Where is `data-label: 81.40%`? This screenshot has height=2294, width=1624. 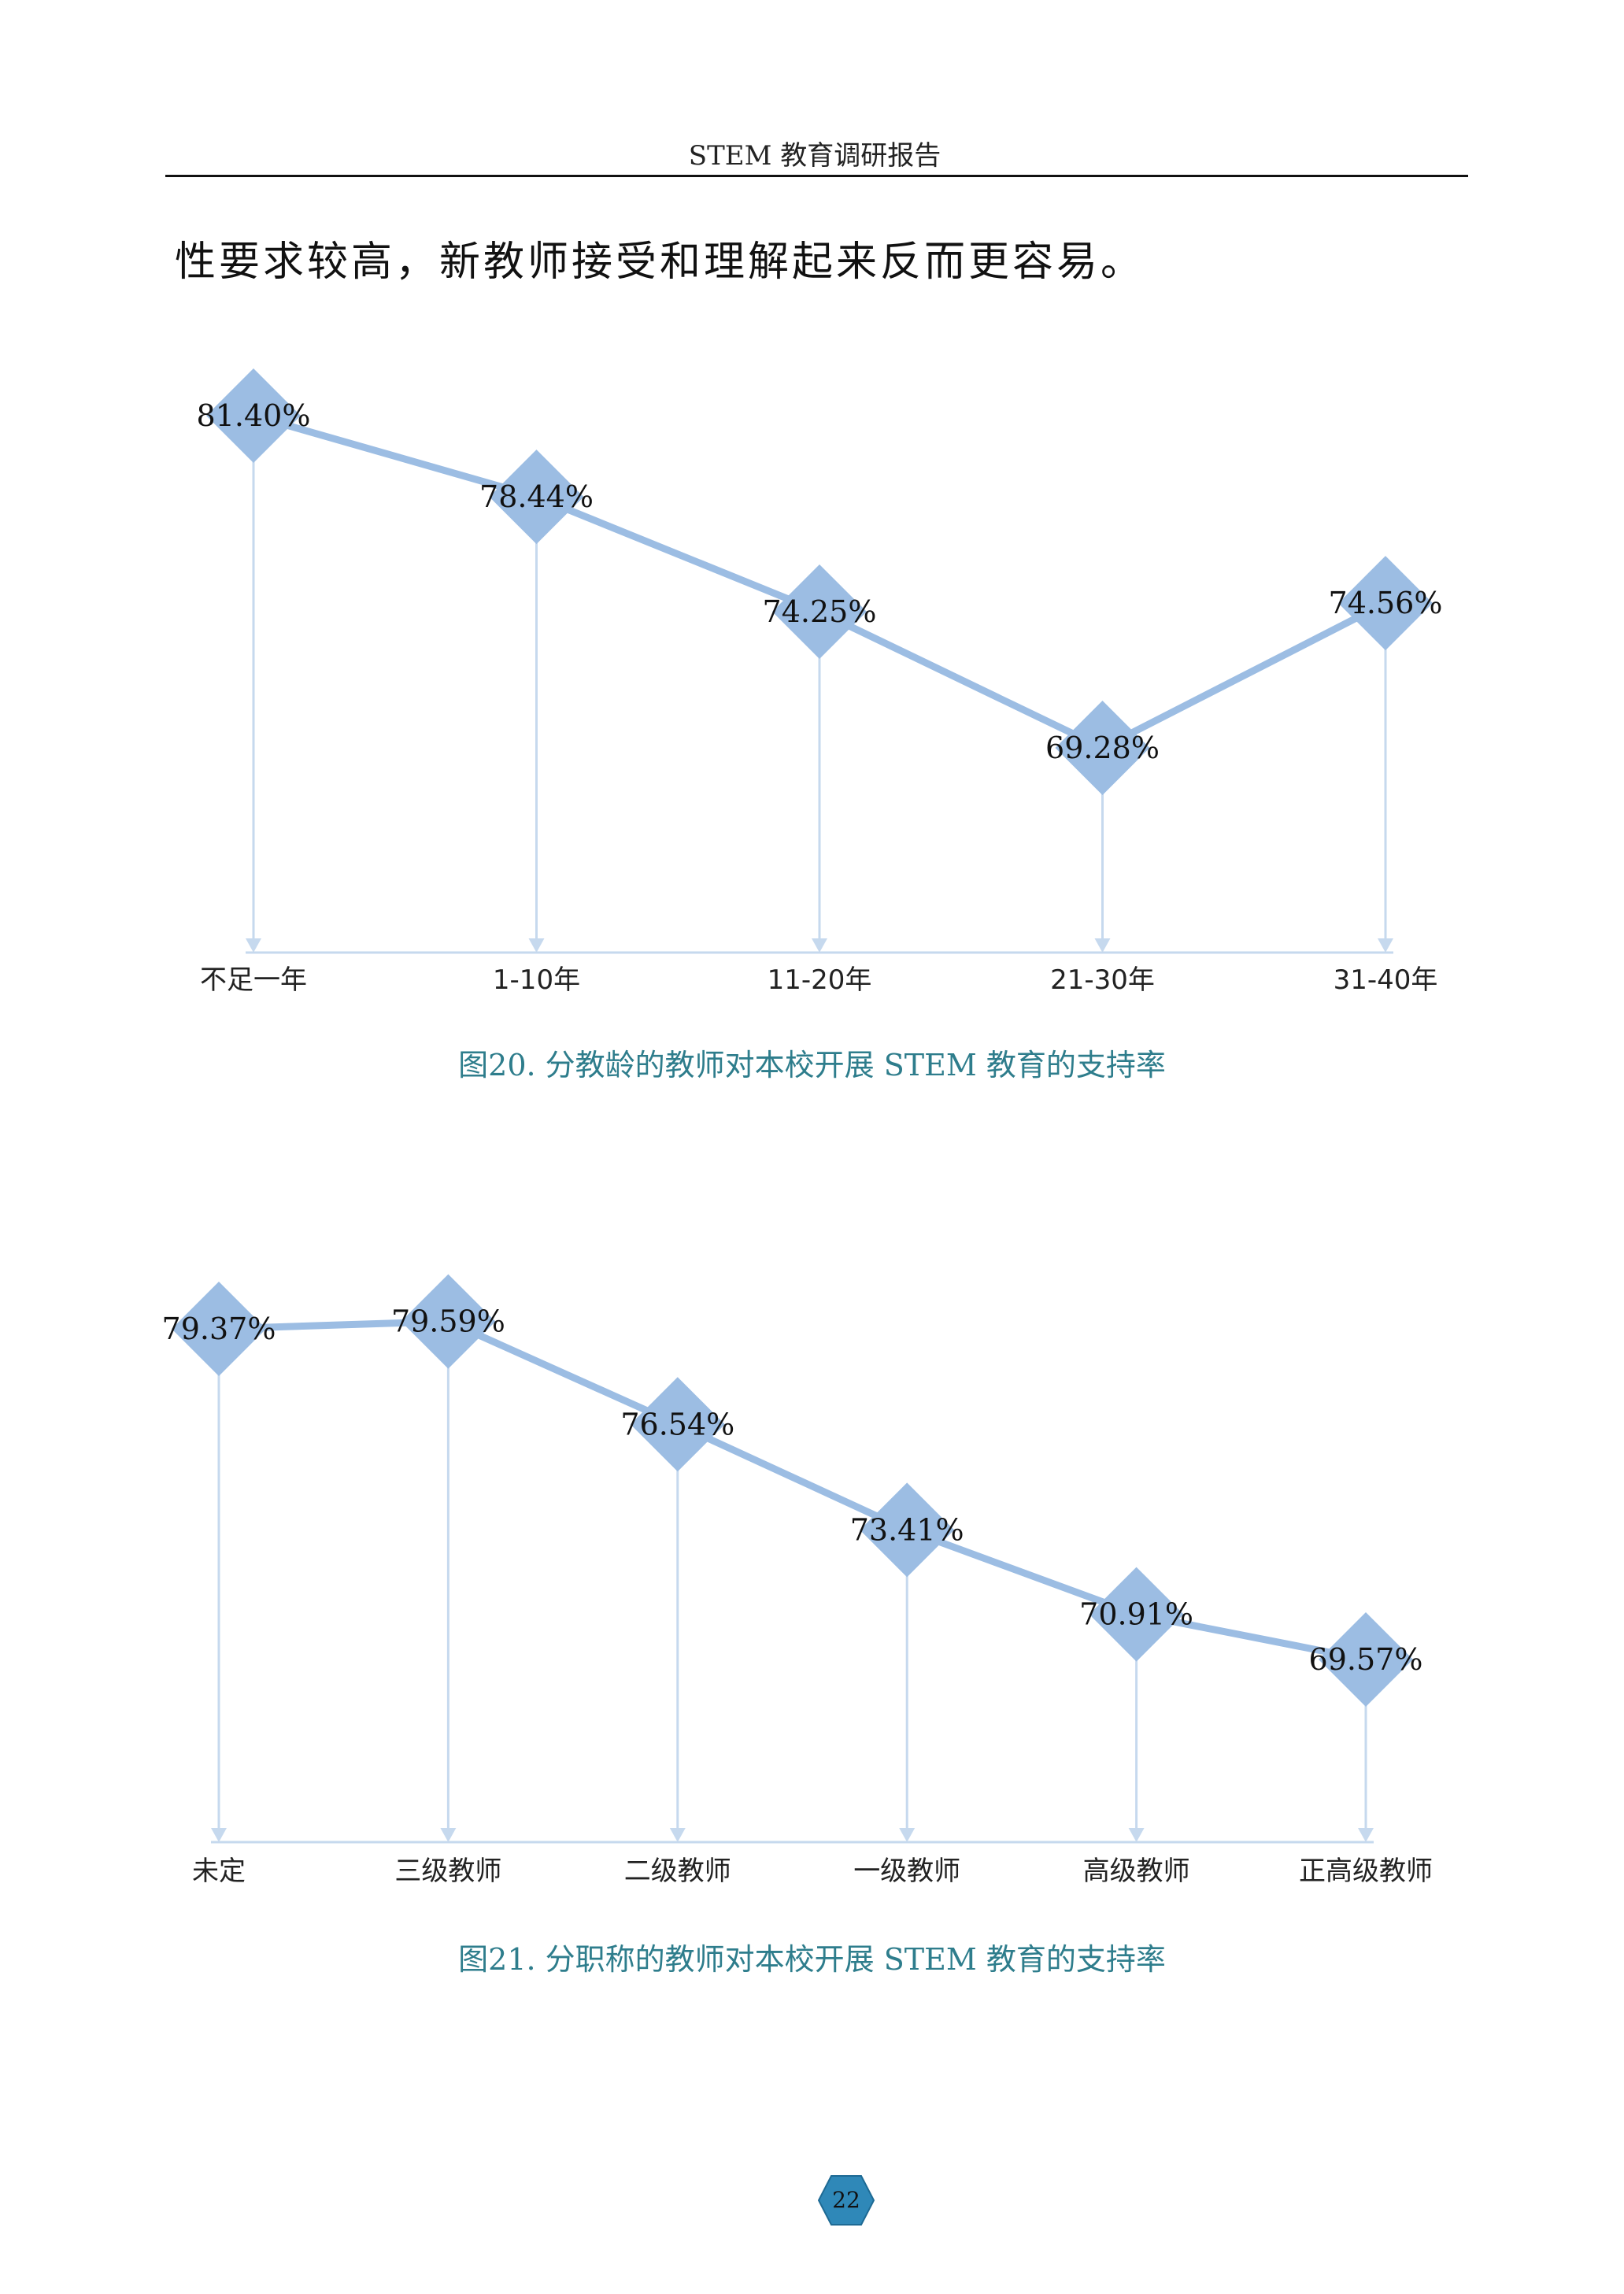 data-label: 81.40% is located at coordinates (254, 415).